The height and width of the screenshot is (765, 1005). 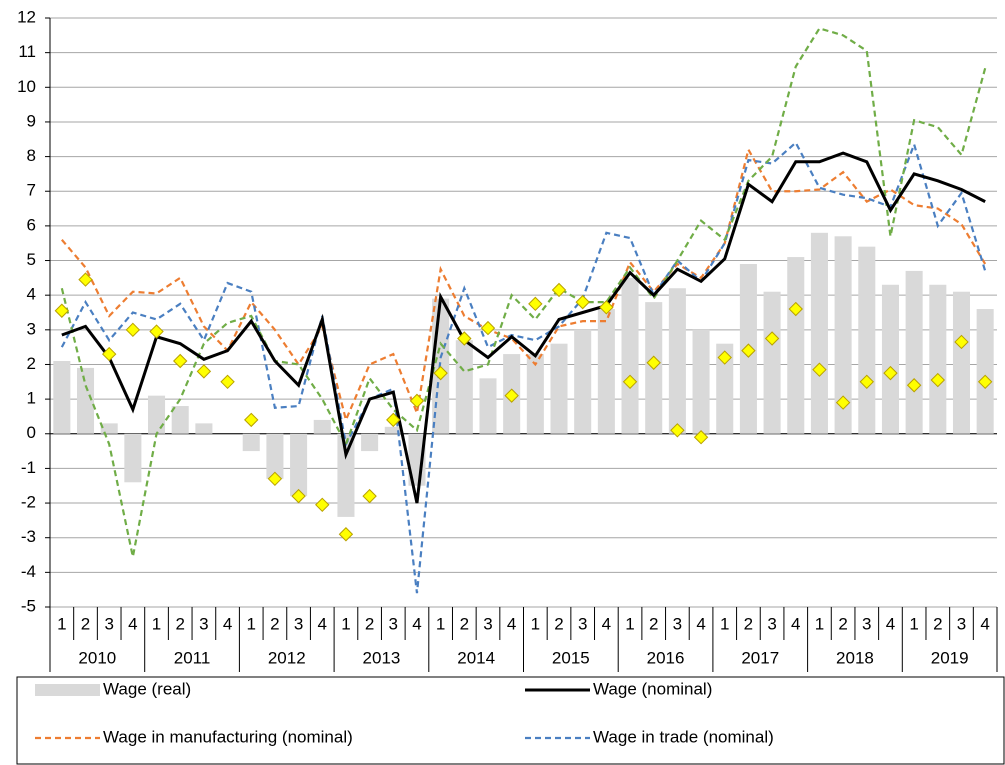 What do you see at coordinates (855, 657) in the screenshot?
I see `year-label: 2018` at bounding box center [855, 657].